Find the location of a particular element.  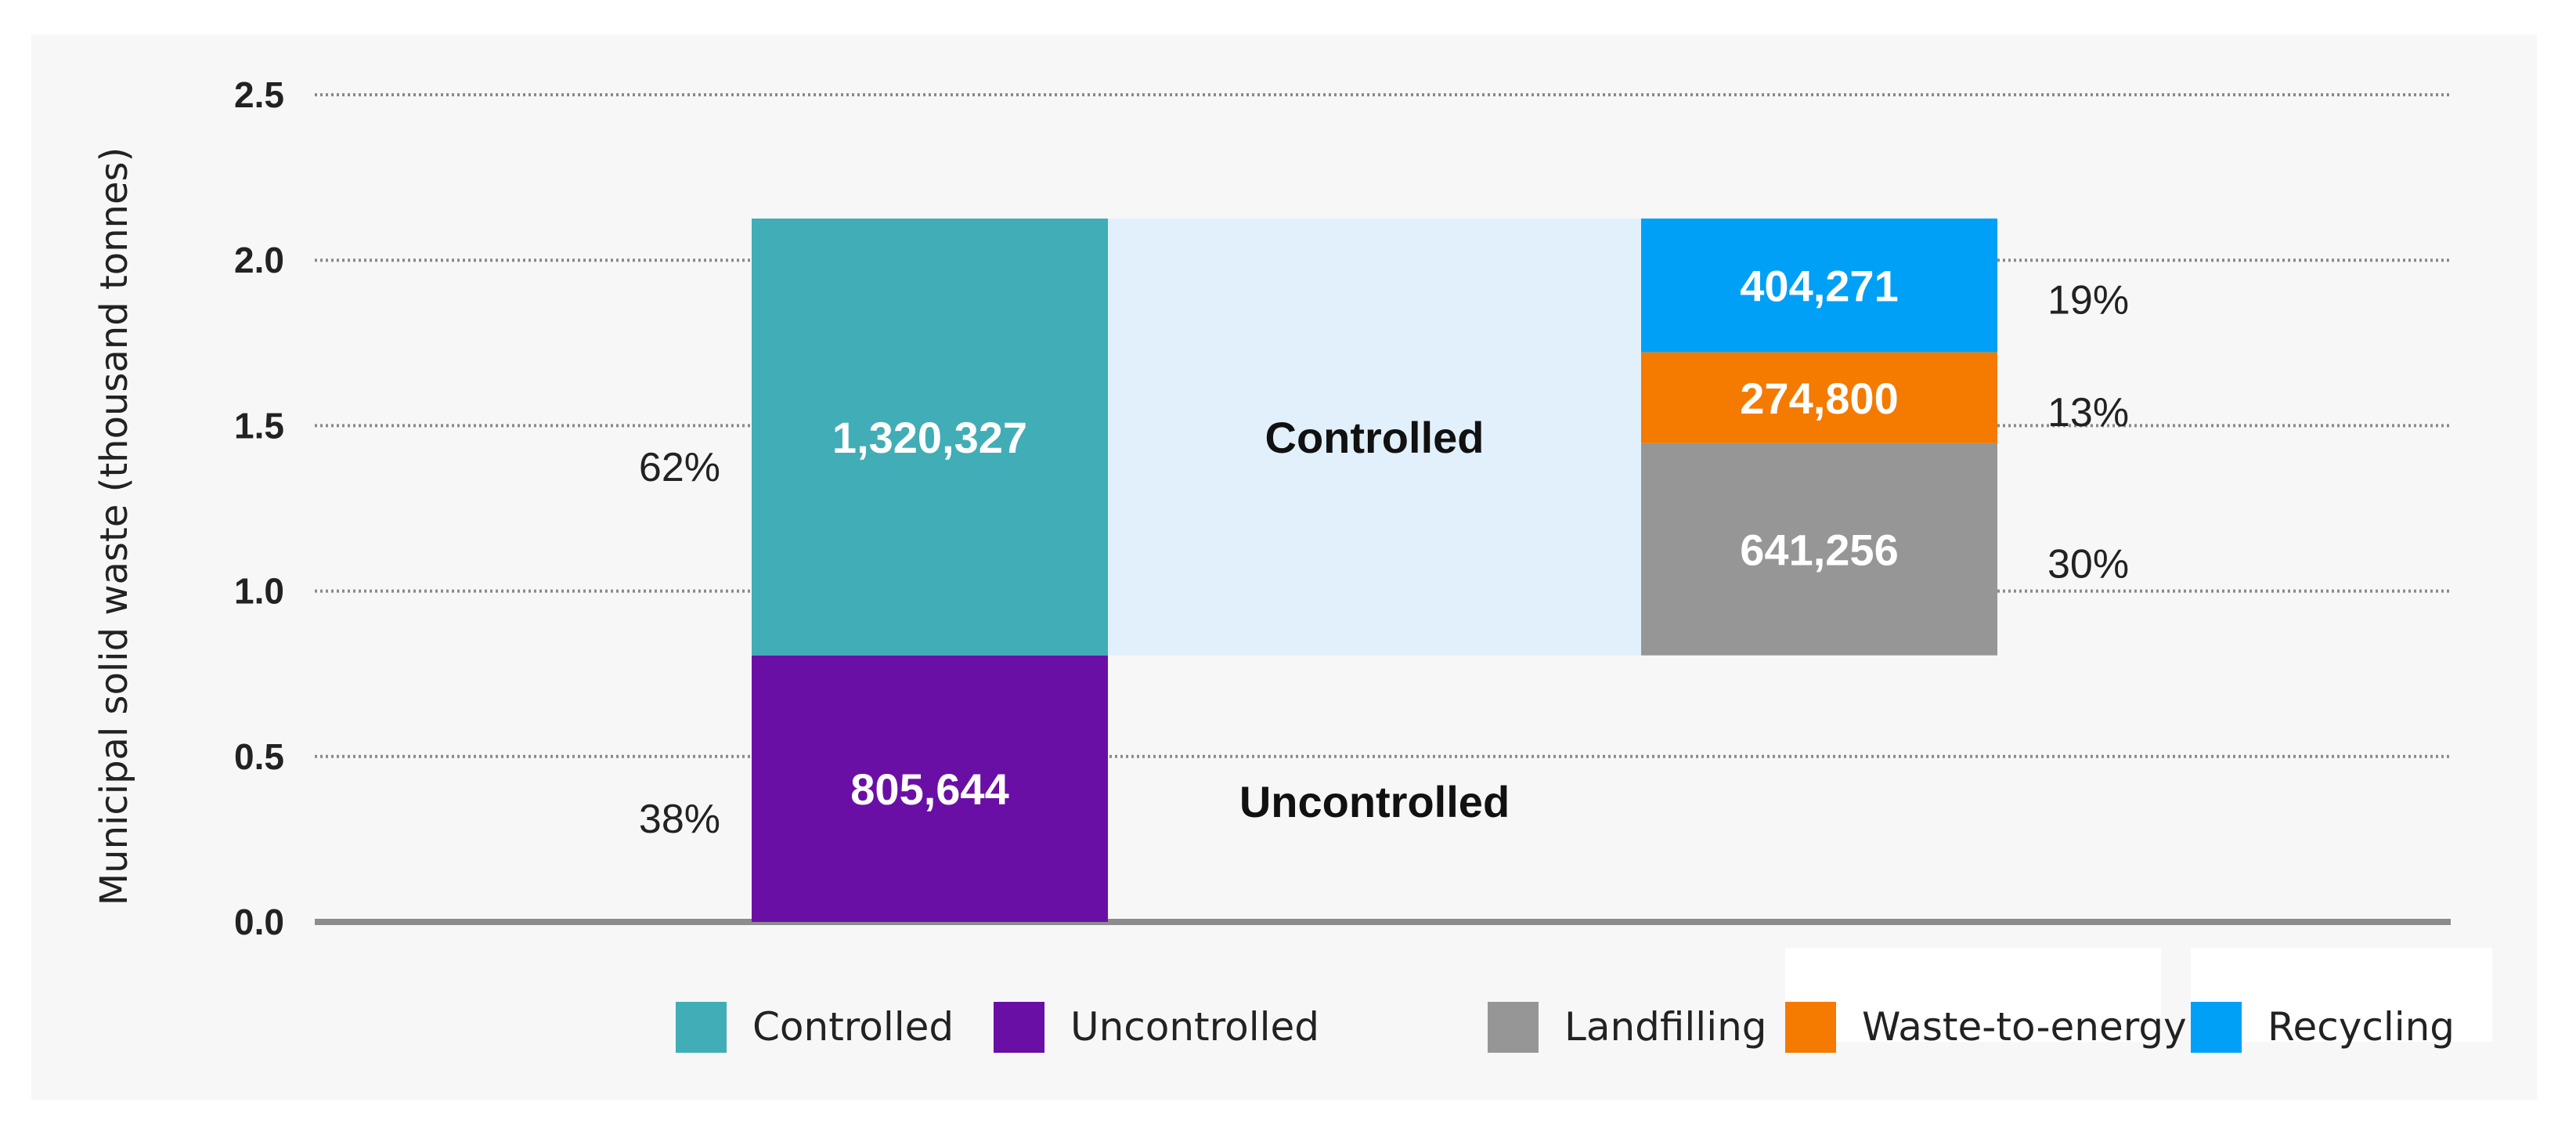

bar-segment-controlled is located at coordinates (930, 437).